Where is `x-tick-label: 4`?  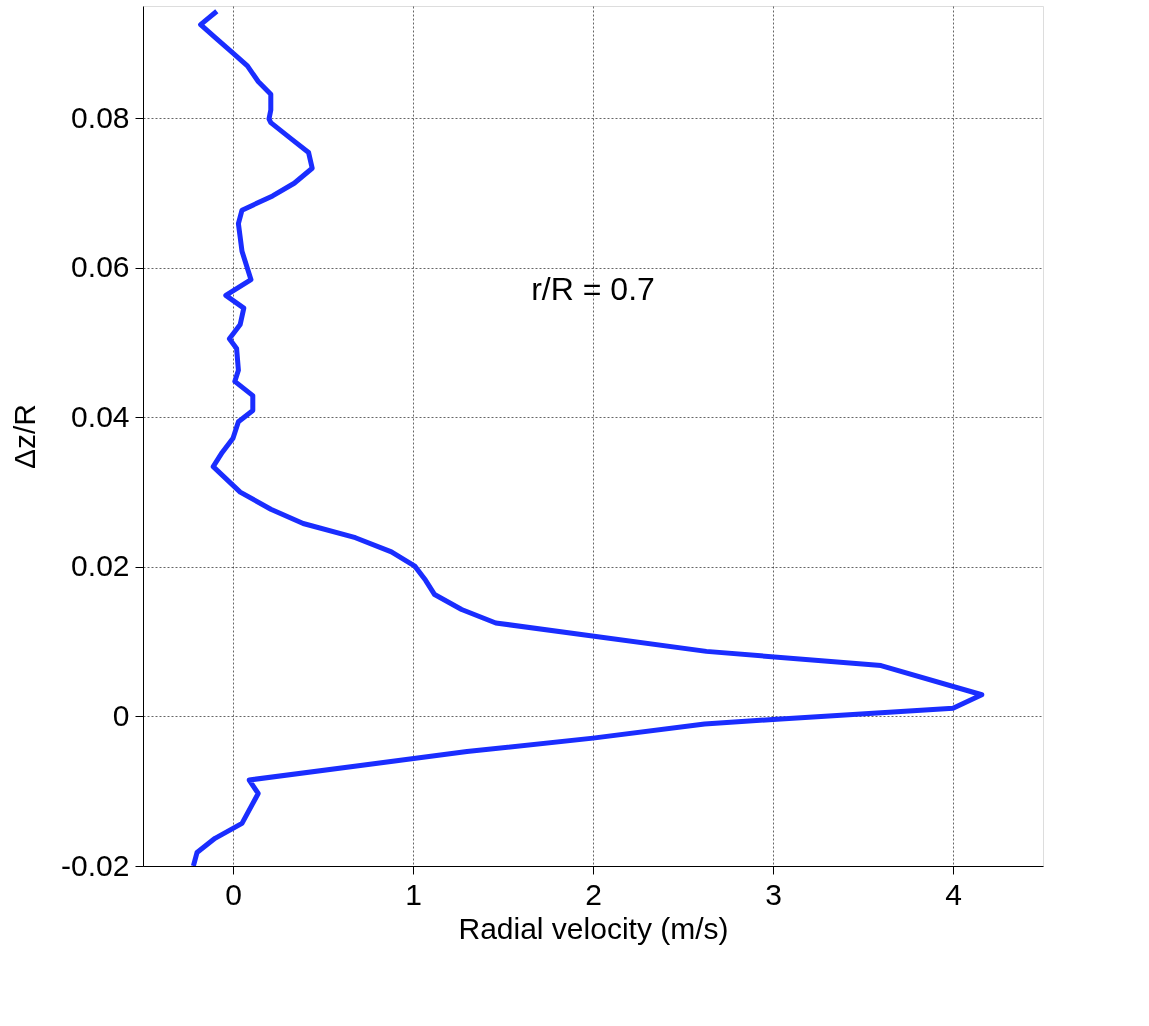 x-tick-label: 4 is located at coordinates (953, 894).